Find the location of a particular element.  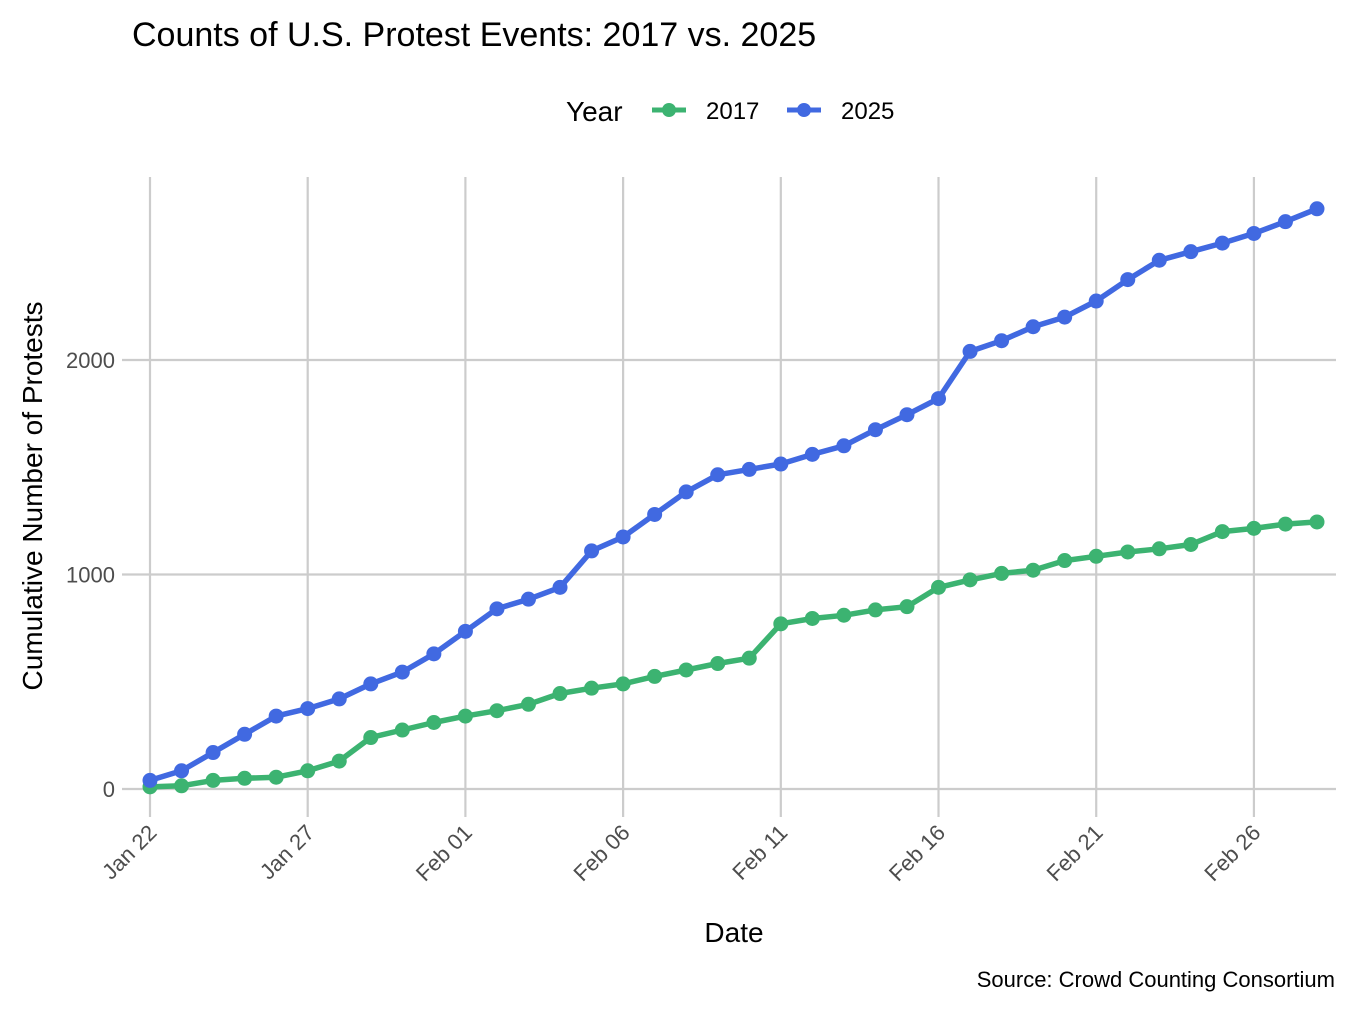

legend-label-2025: 2025 is located at coordinates (867, 111).